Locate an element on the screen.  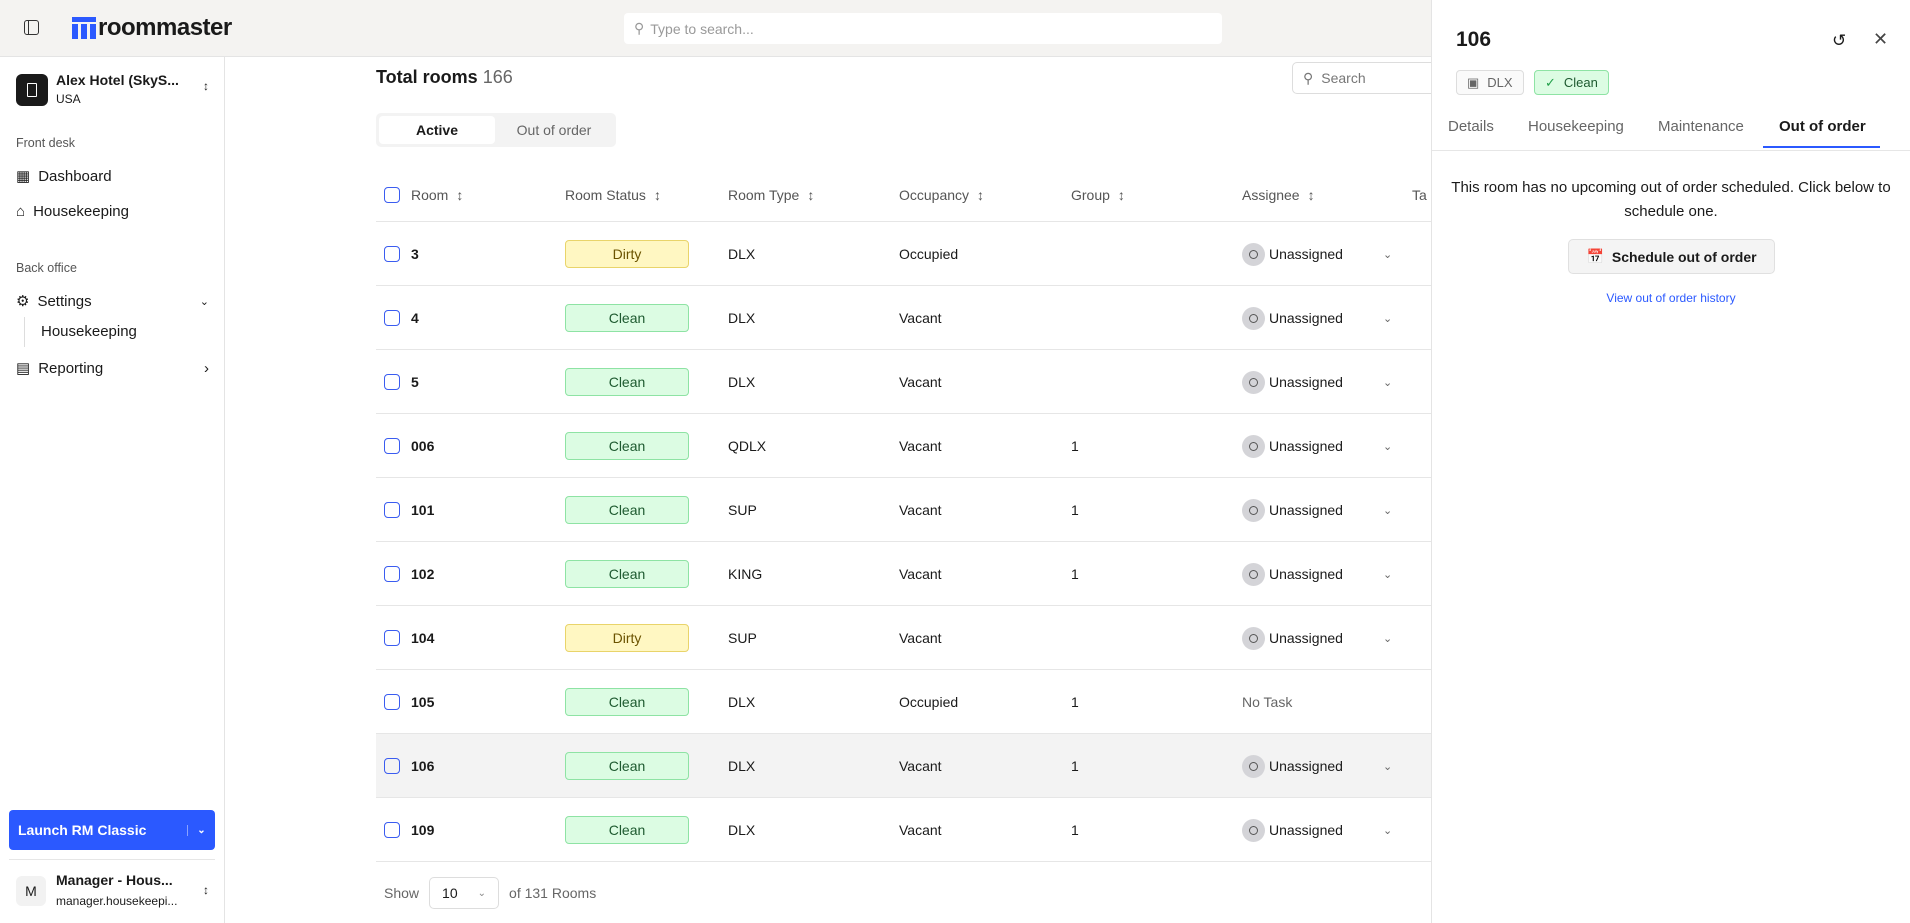
table-row: 102 Clean KING Vacant 1 Unassigned ⌄ is located at coordinates (903, 574).